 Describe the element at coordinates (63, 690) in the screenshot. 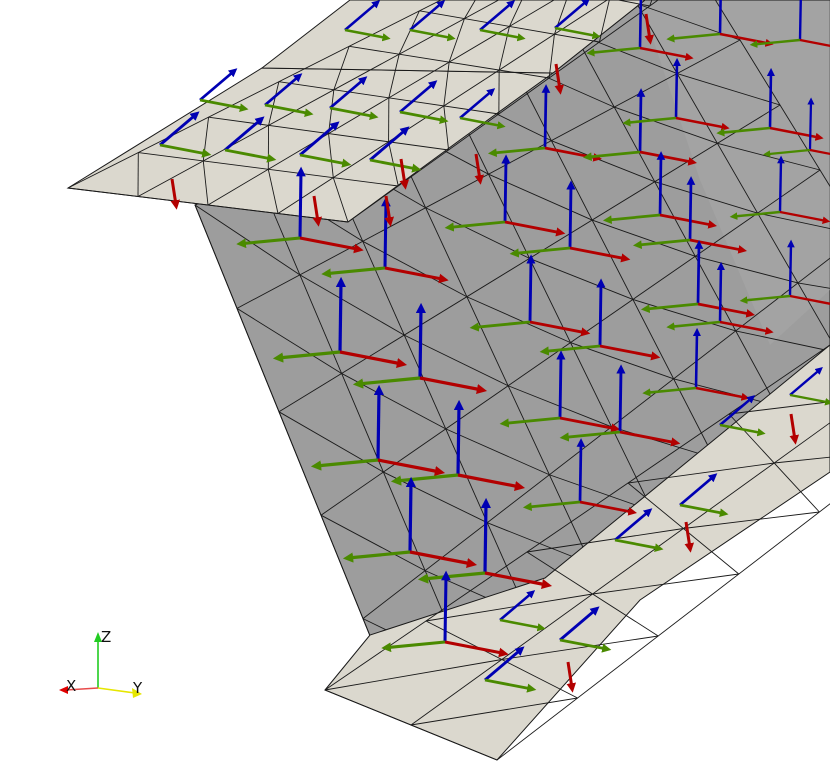

I see `orientation-x-arrow-icon` at that location.